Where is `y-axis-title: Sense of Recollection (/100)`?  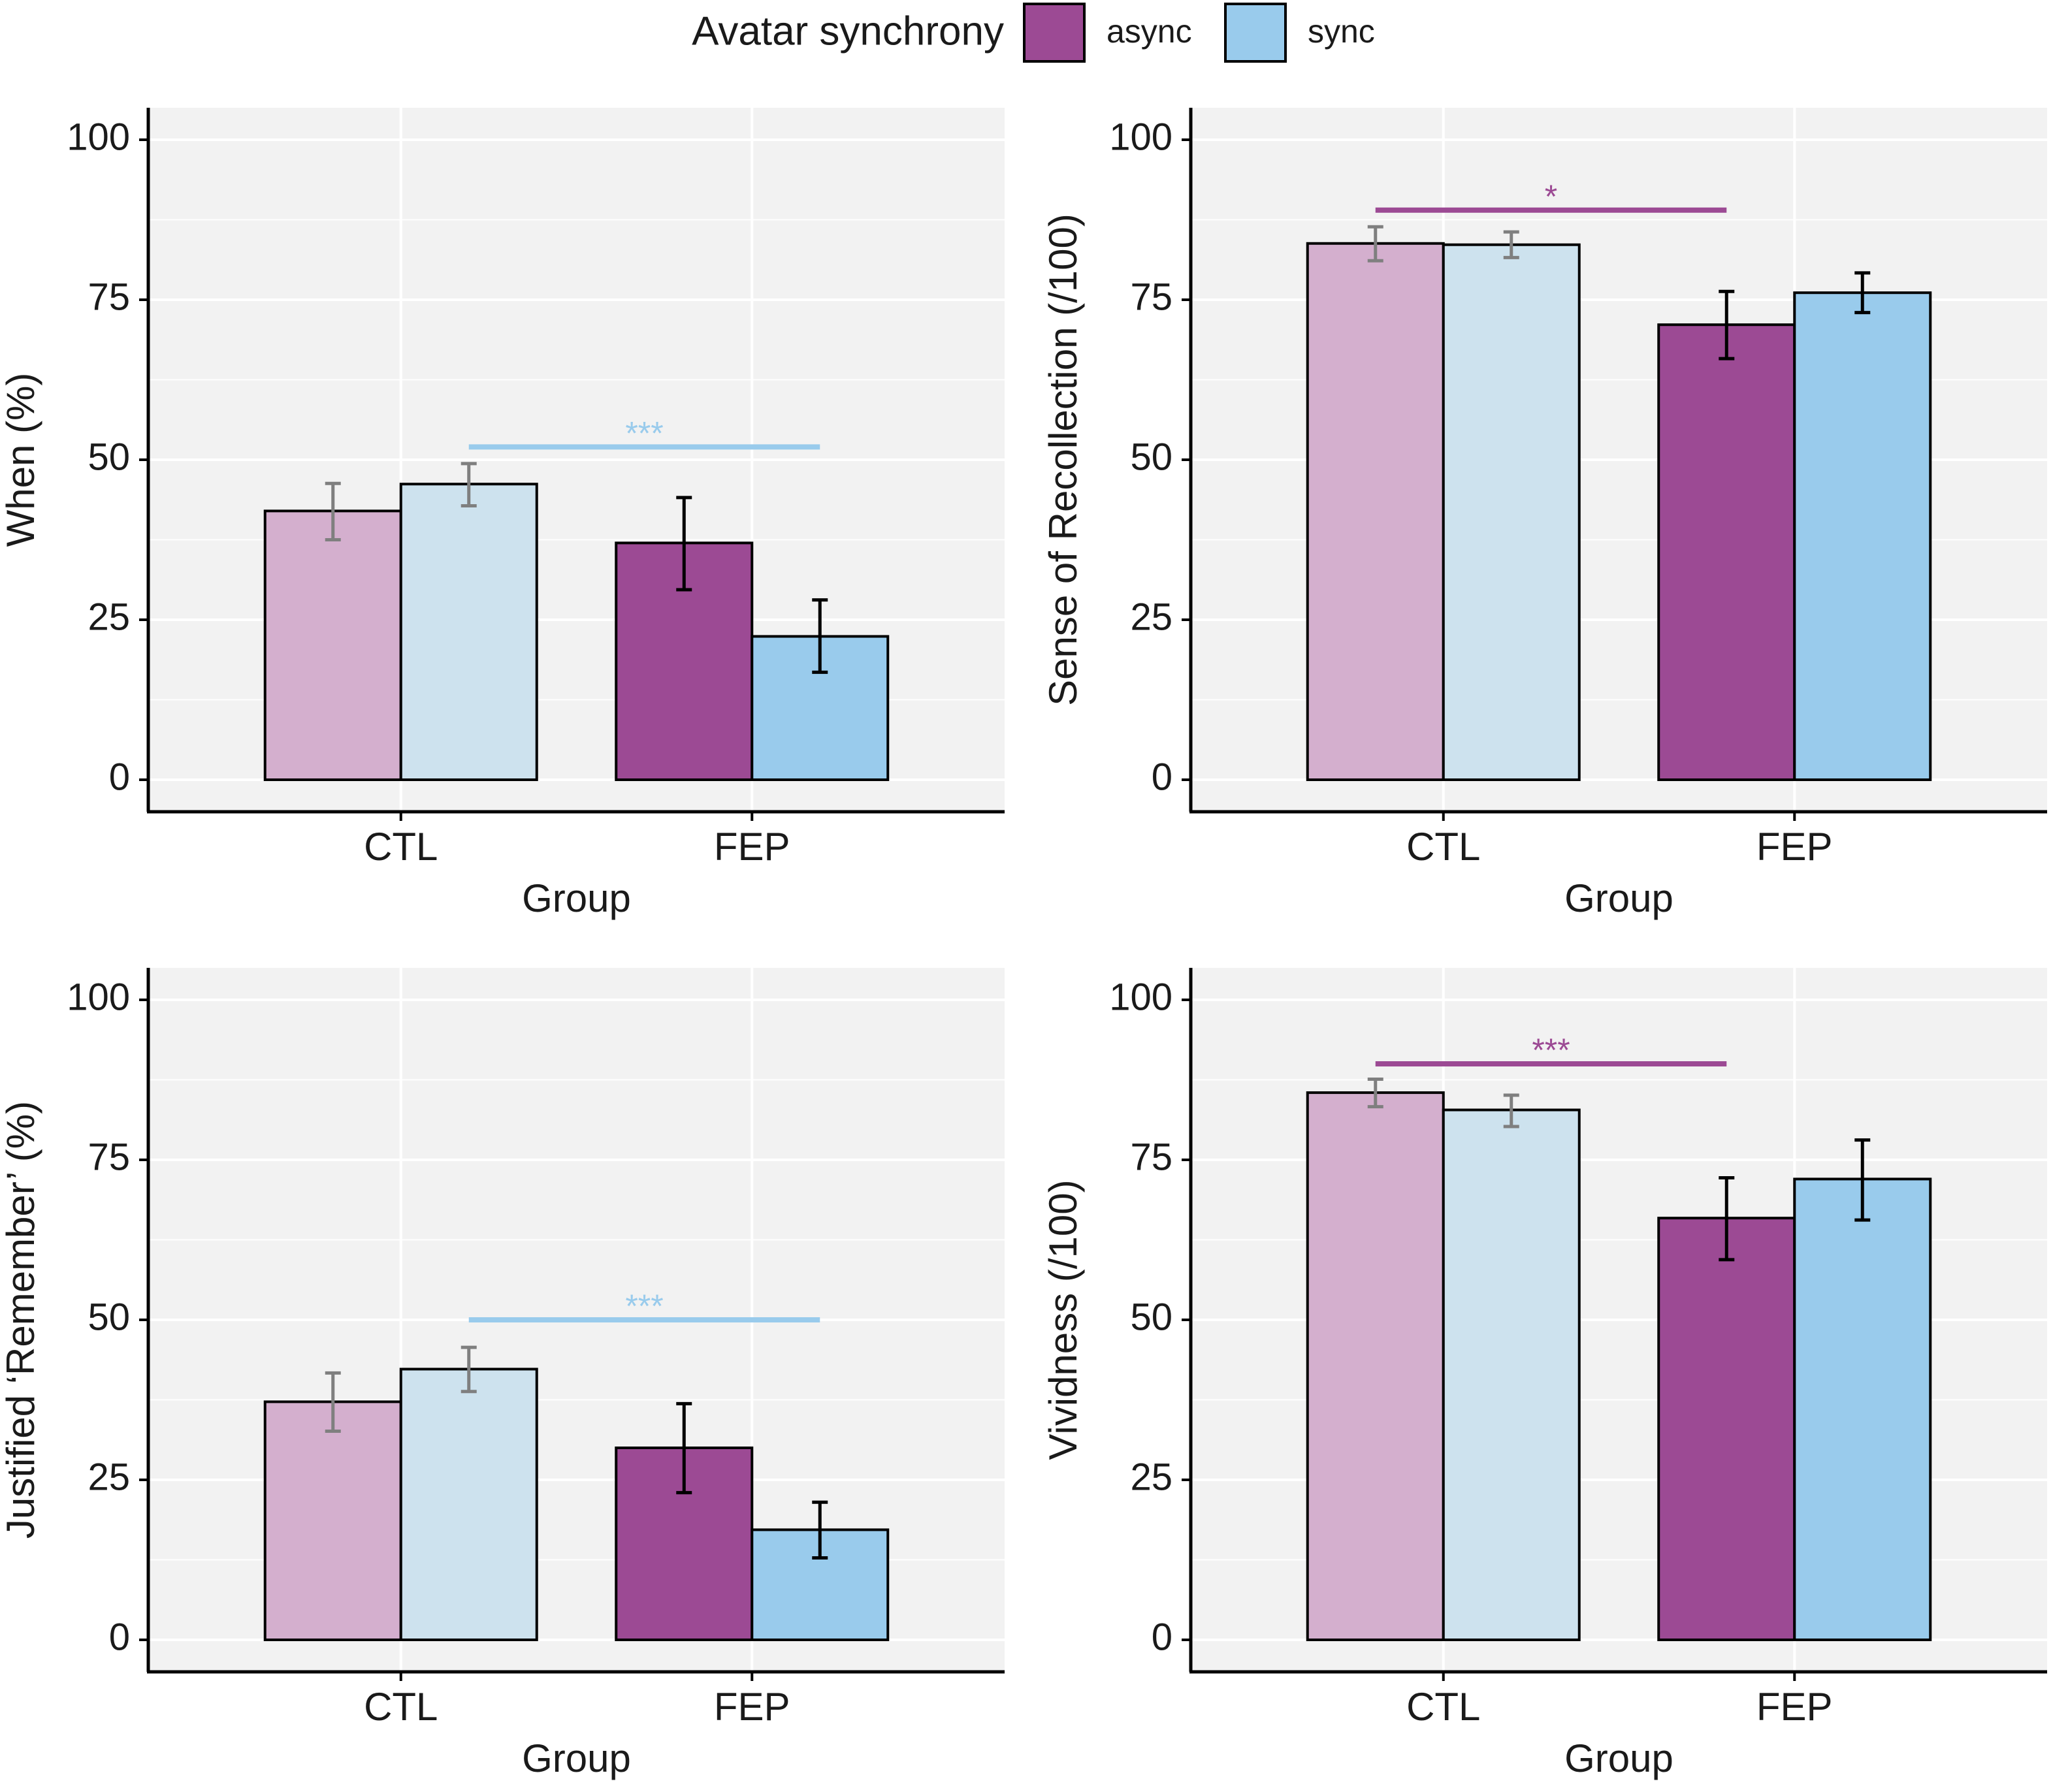
y-axis-title: Sense of Recollection (/100) is located at coordinates (1063, 460).